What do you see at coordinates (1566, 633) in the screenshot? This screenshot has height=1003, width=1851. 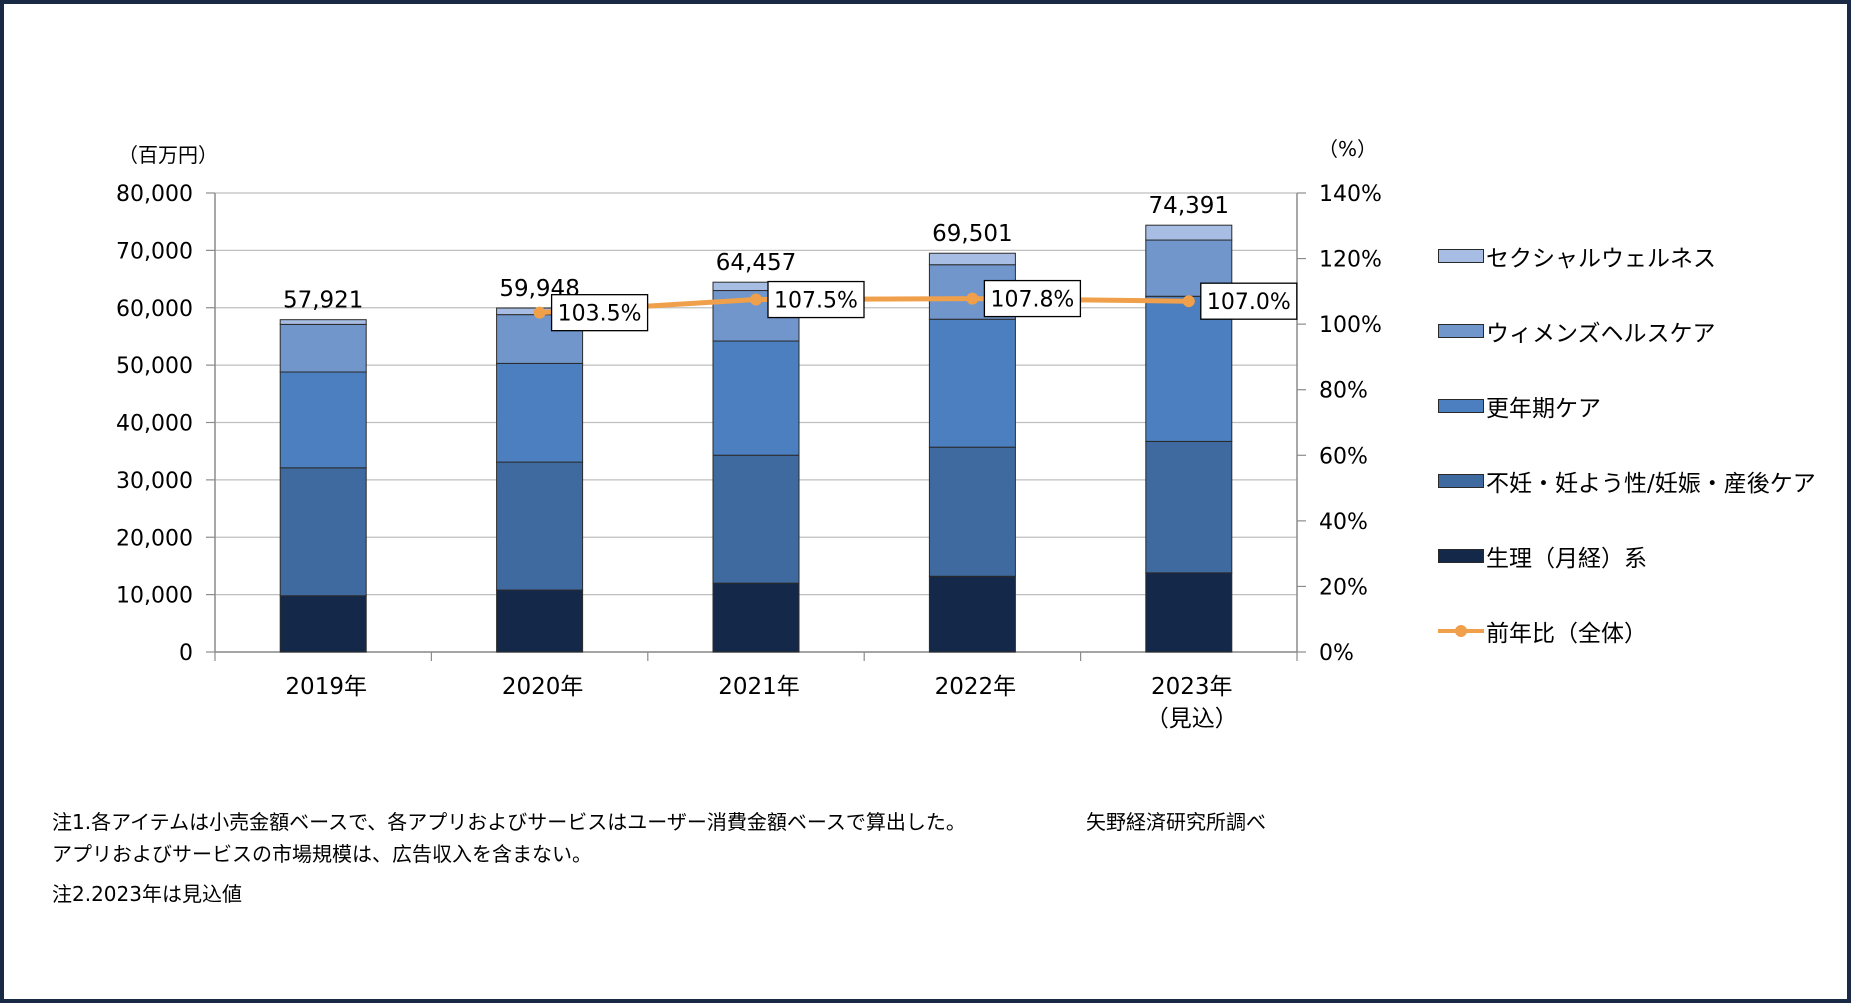 I see `legend-label: 前年比（全体）` at bounding box center [1566, 633].